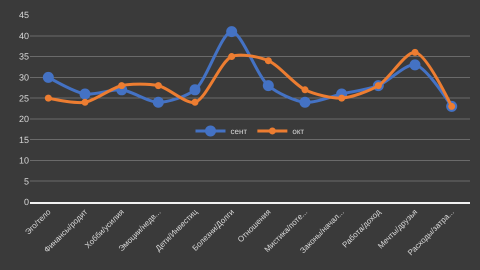 The height and width of the screenshot is (270, 480). Describe the element at coordinates (23, 77) in the screenshot. I see `y-tick-label: 30` at that location.